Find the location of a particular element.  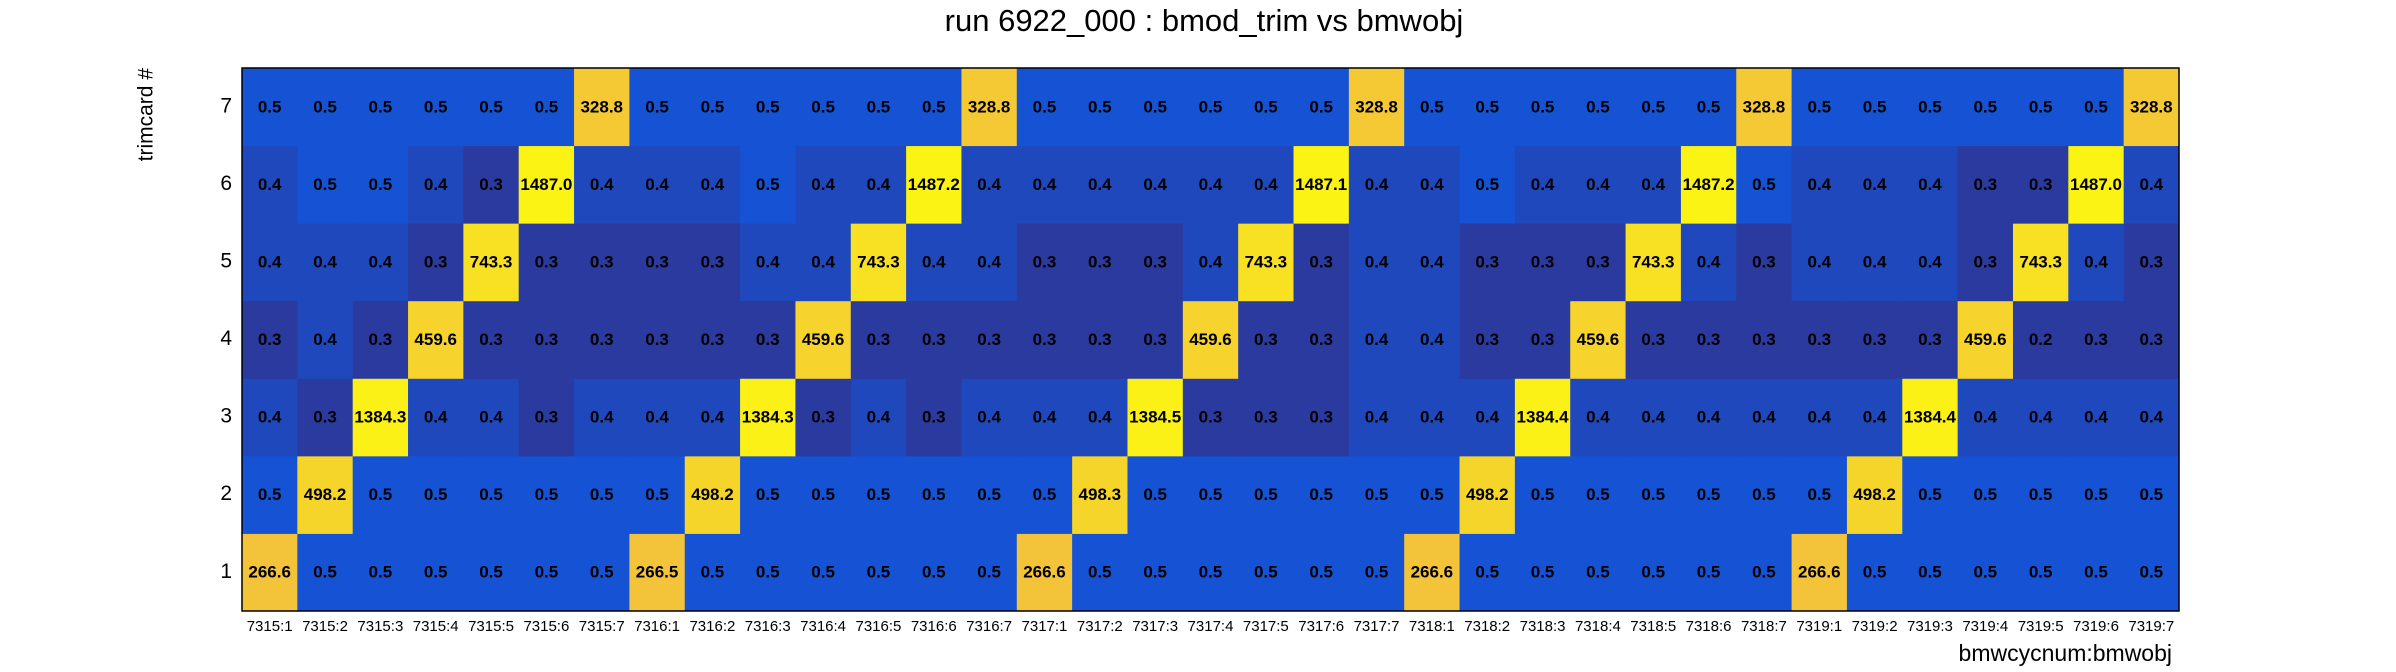

value-label: 328.8 is located at coordinates (601, 106).